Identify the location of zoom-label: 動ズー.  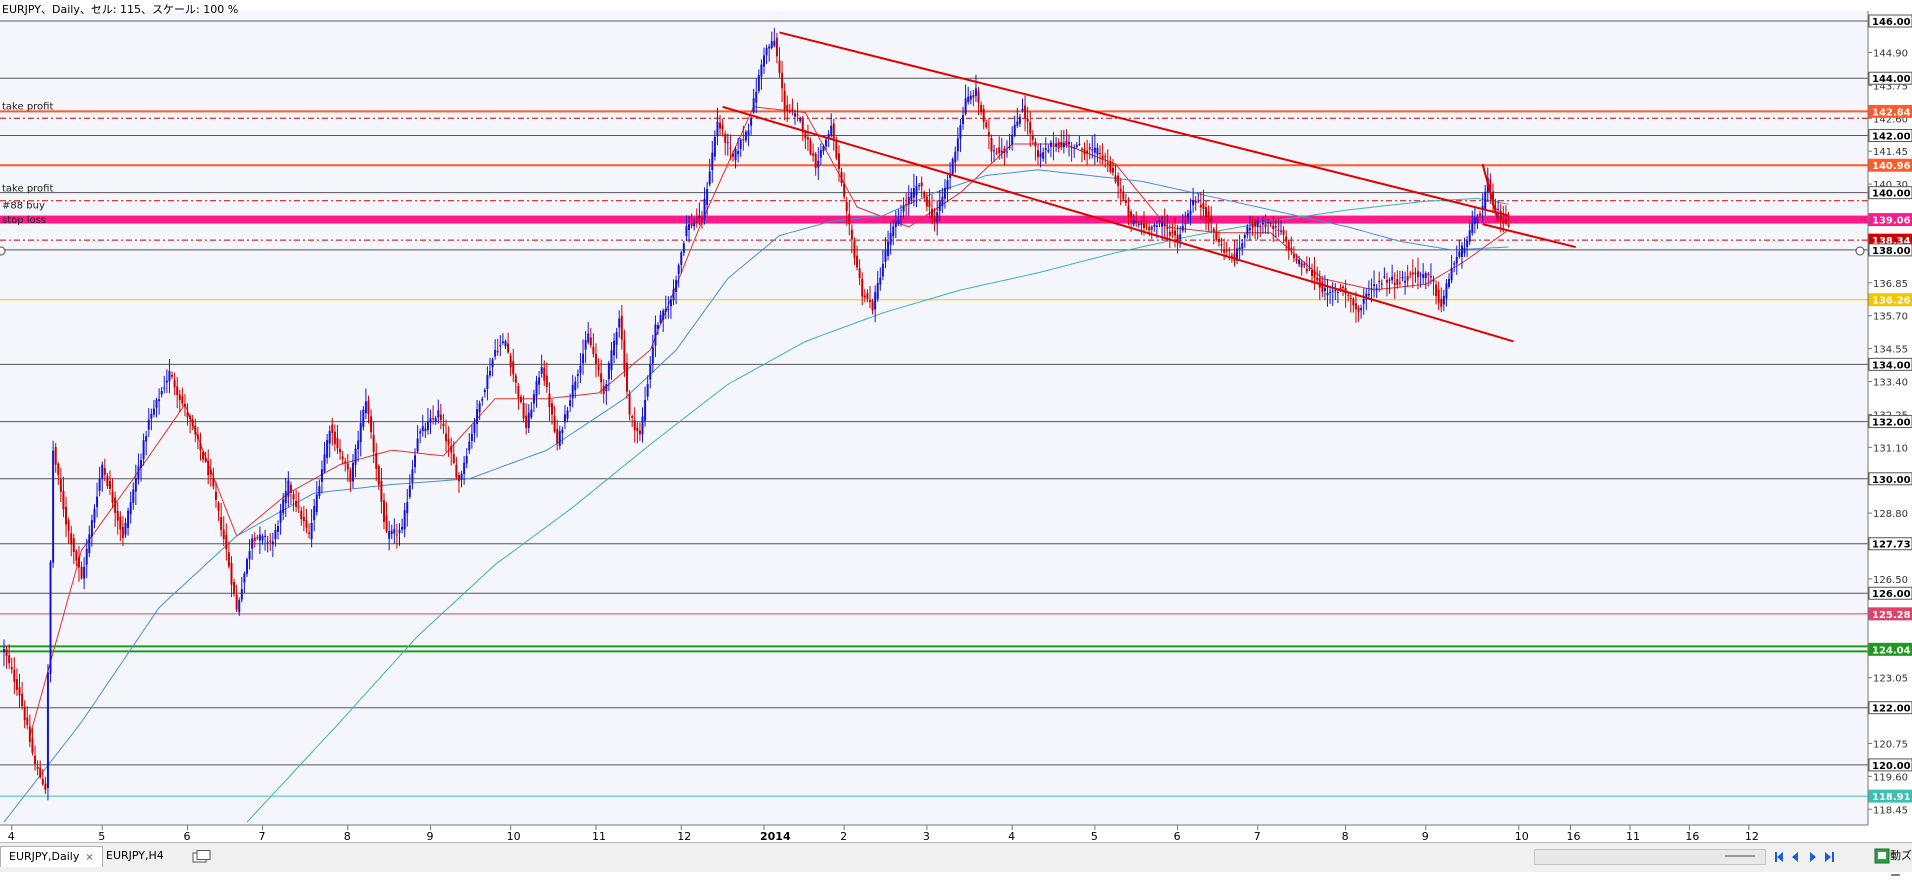
(1901, 866).